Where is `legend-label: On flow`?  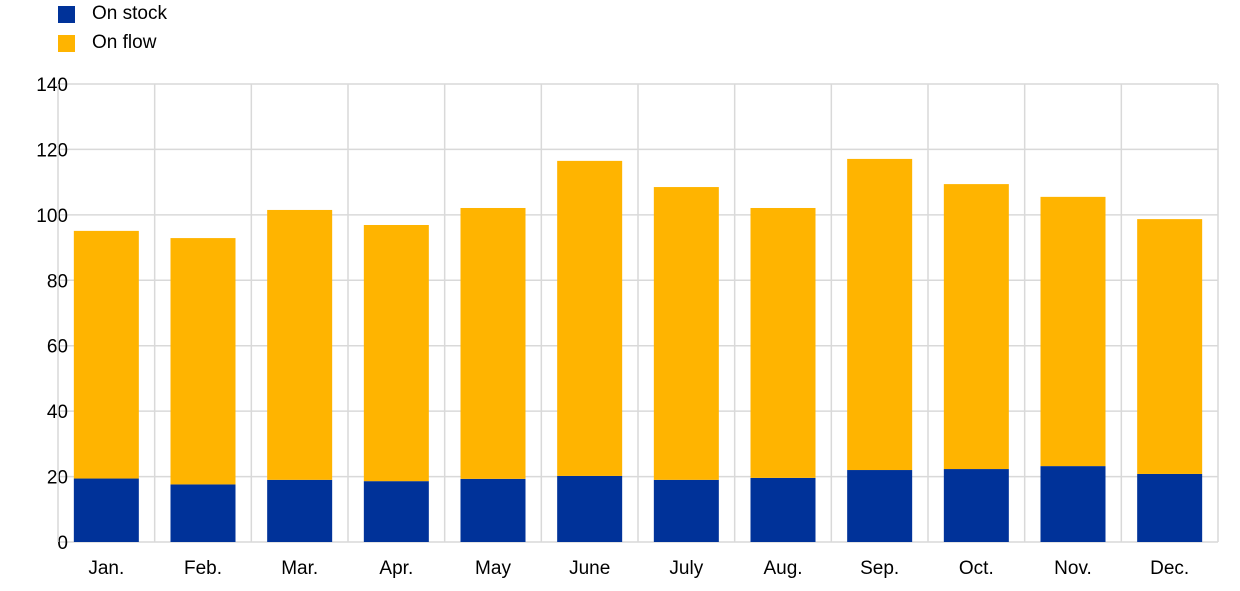
legend-label: On flow is located at coordinates (124, 42).